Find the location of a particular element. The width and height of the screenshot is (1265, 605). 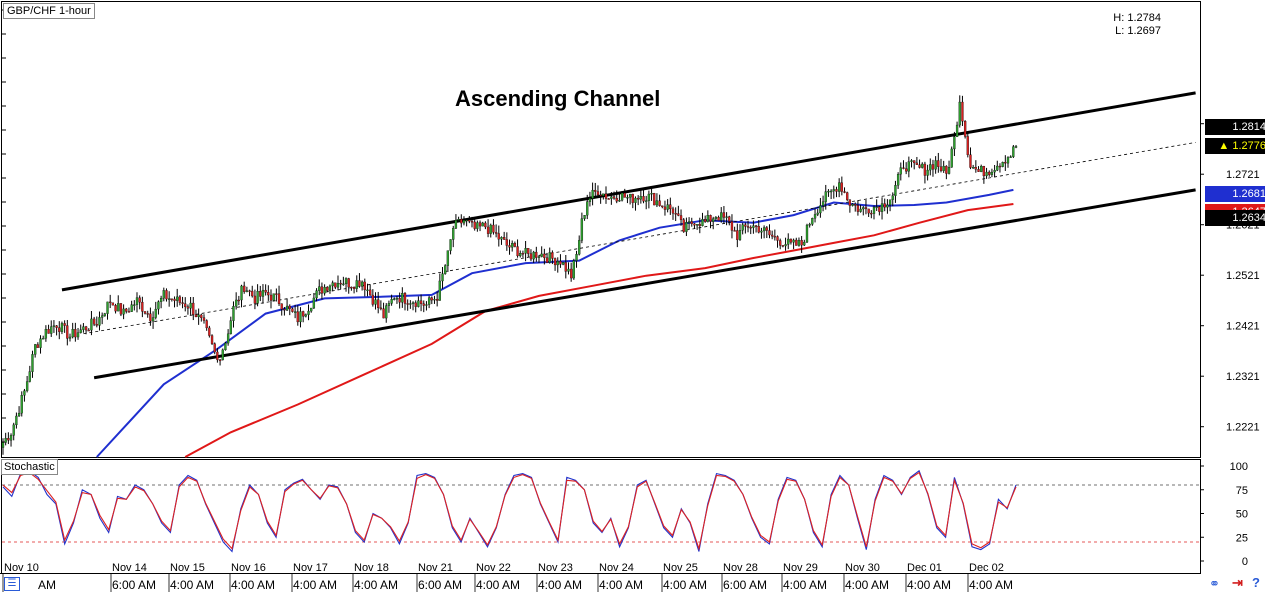

arrow-right-icon: ⇥ is located at coordinates (1237, 582).